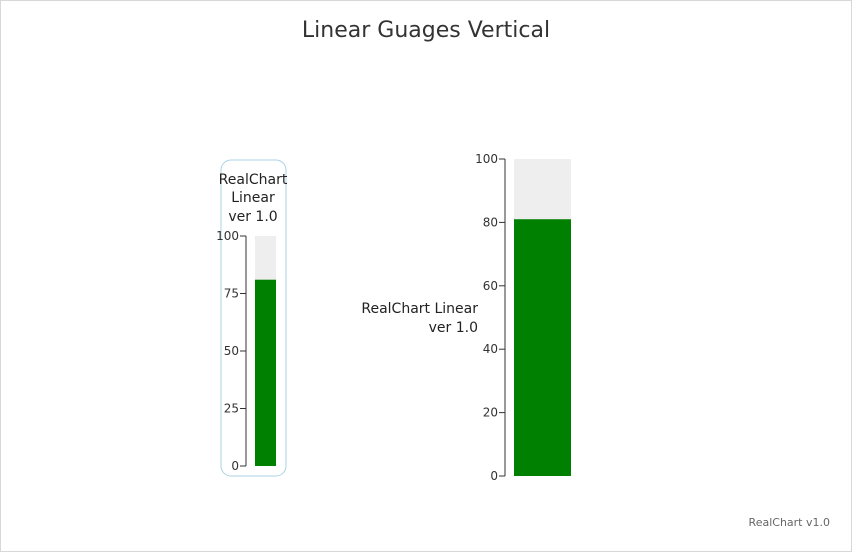 Image resolution: width=852 pixels, height=552 pixels. I want to click on gauge-1-tick-label: 50, so click(231, 351).